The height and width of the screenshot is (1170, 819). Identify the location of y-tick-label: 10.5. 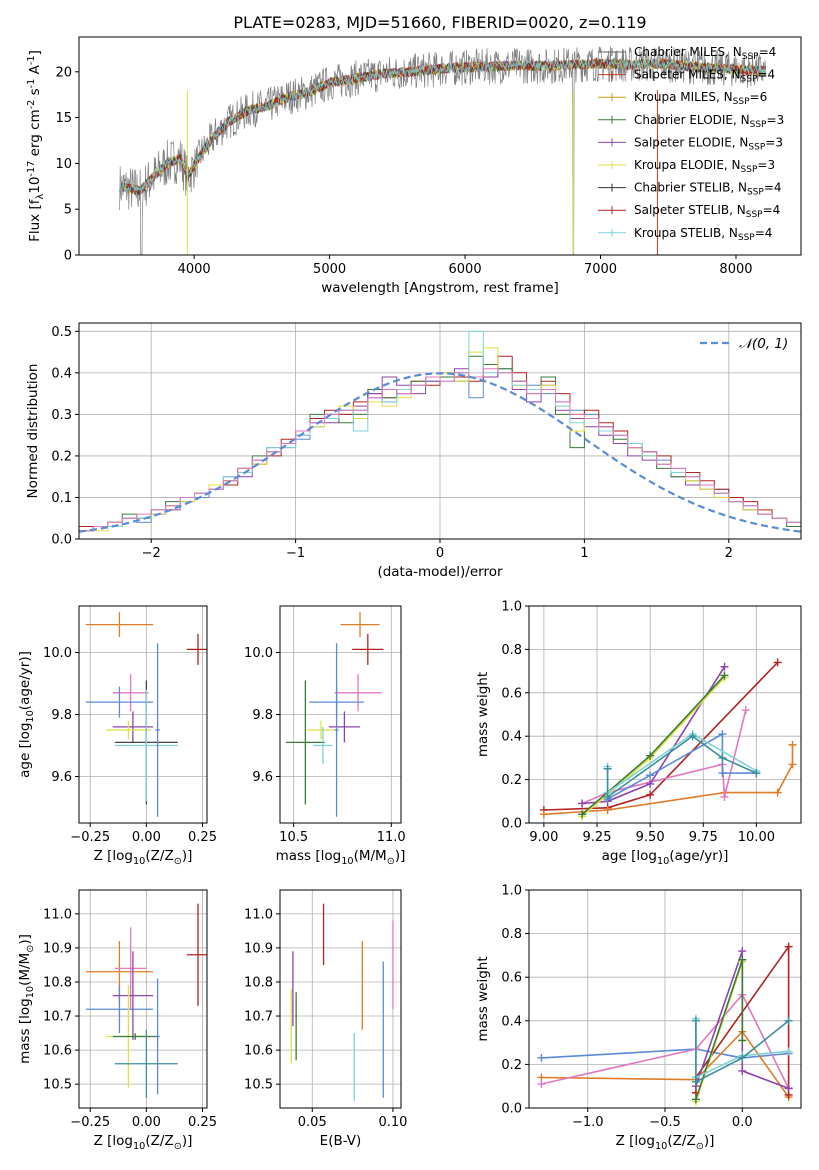
(258, 1085).